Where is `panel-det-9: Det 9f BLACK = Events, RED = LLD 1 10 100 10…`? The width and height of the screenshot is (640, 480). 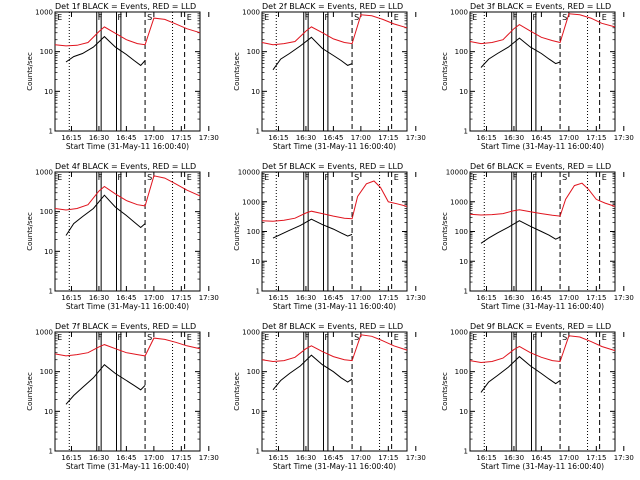
panel-det-9: Det 9f BLACK = Events, RED = LLD 1 10 100 10… is located at coordinates (537, 396).